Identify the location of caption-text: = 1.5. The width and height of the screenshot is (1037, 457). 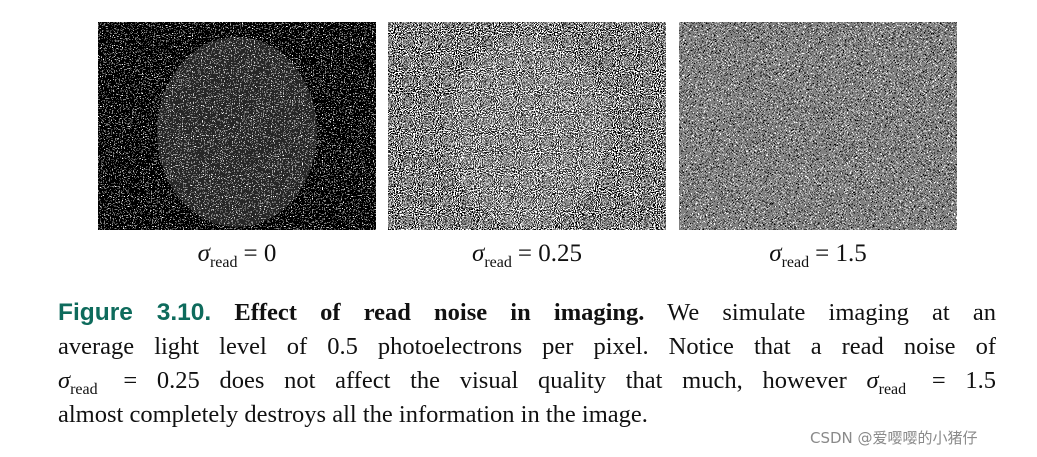
(963, 380).